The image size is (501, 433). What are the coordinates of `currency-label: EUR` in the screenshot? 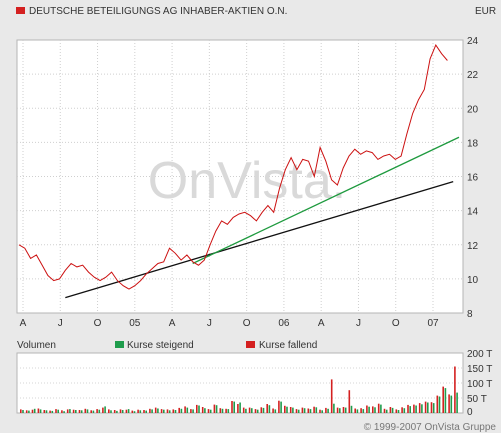 It's located at (485, 11).